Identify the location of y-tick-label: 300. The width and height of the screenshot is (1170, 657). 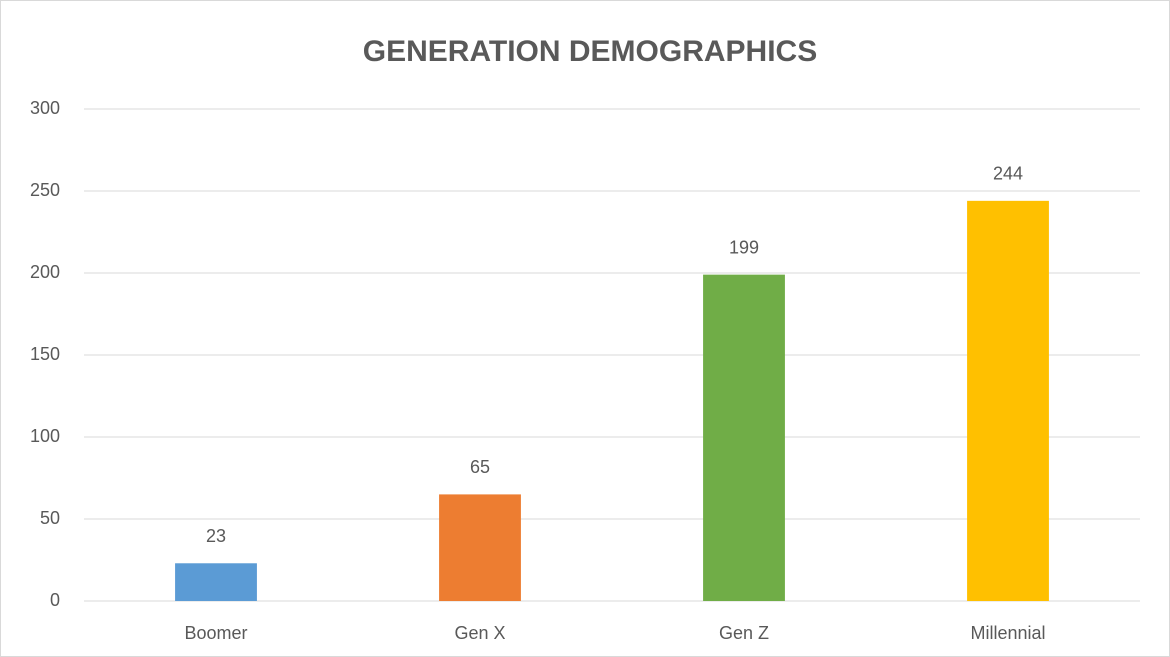
(45, 108).